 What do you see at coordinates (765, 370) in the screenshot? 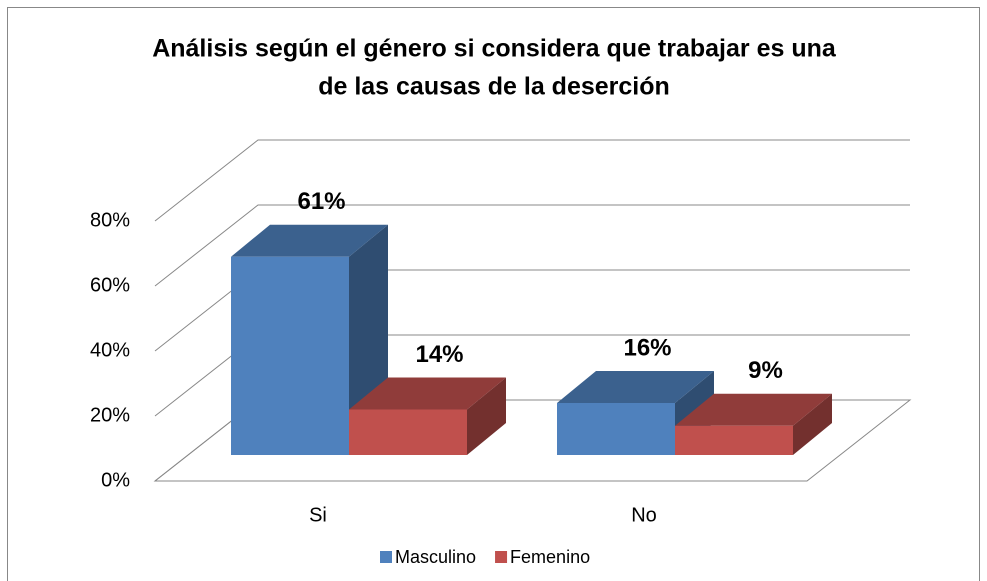
I see `value-label: 9%` at bounding box center [765, 370].